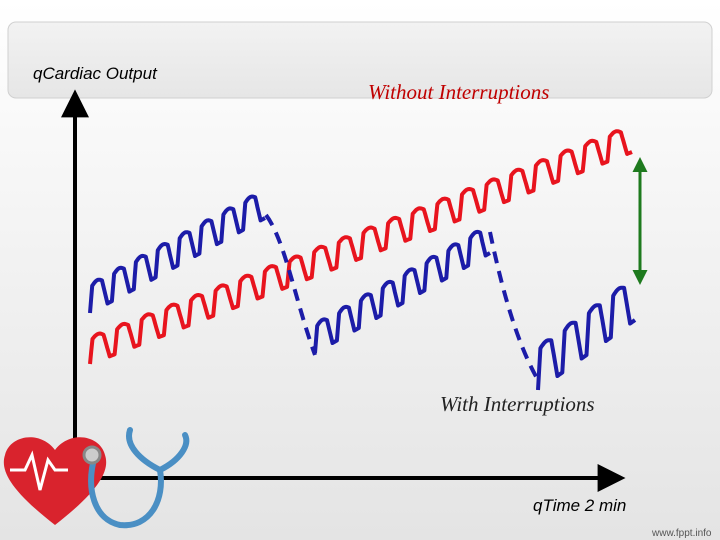 The image size is (720, 540). Describe the element at coordinates (681, 533) in the screenshot. I see `footer: www.fppt.info` at that location.